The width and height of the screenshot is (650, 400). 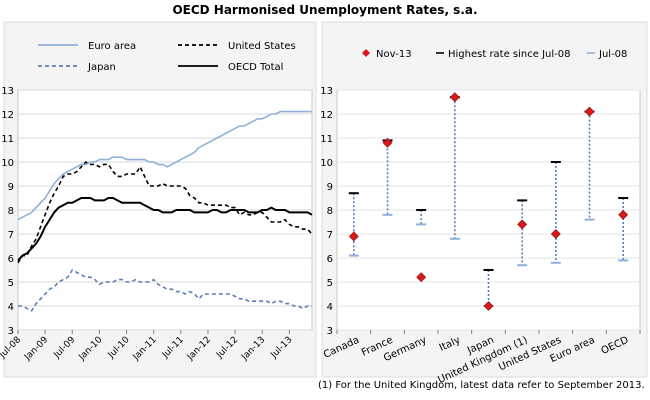 I want to click on legend-label-jul08: Jul-08, so click(x=612, y=54).